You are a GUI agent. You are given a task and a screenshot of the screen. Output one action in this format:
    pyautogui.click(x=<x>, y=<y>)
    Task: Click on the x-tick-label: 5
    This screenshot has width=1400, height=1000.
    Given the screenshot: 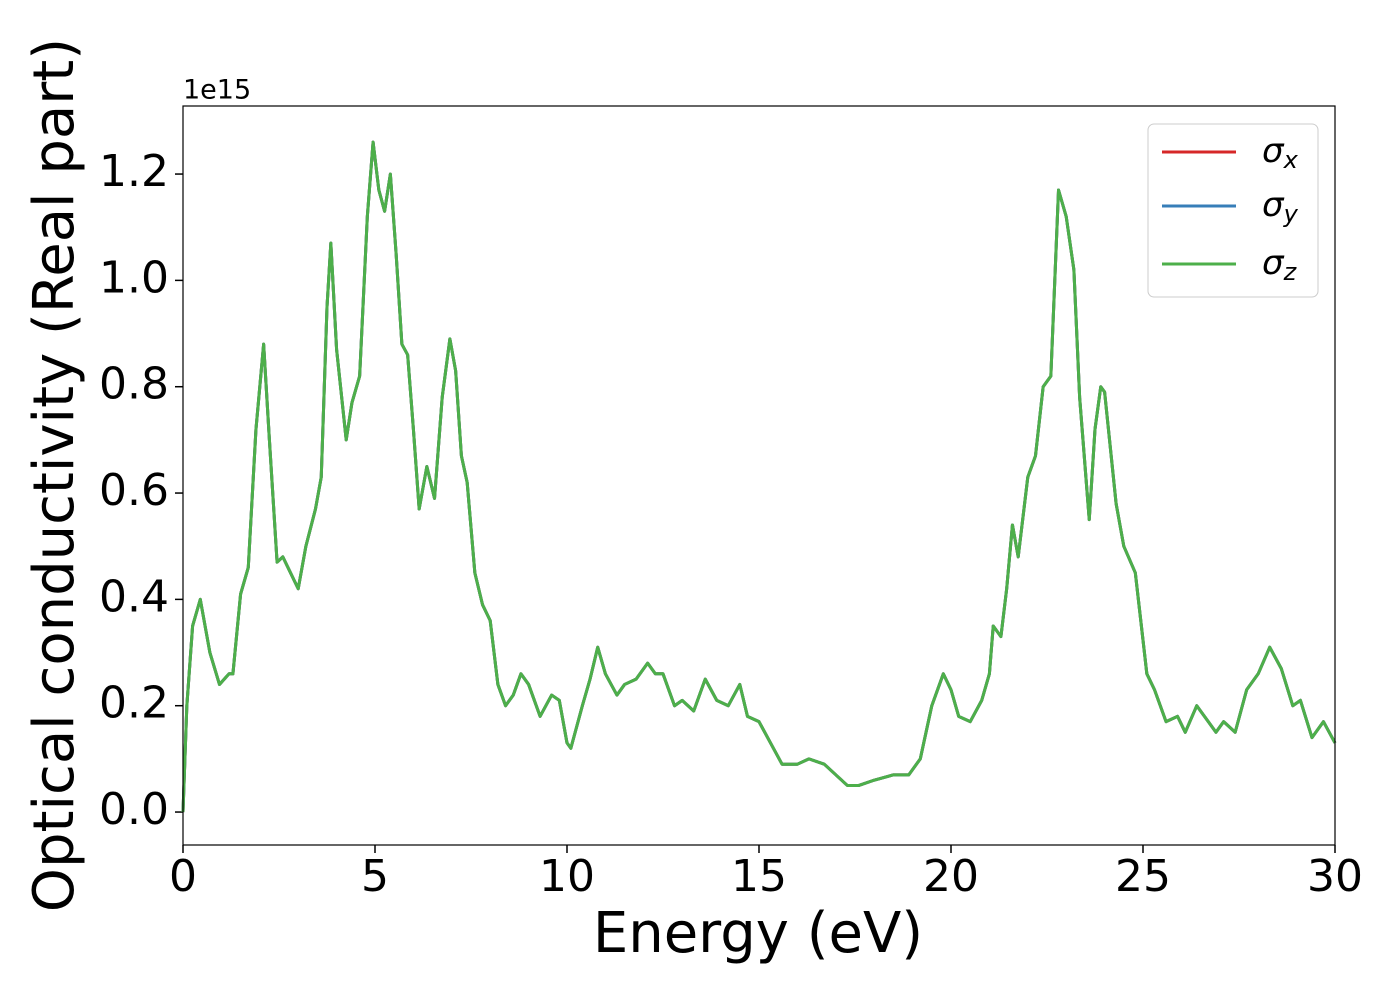 What is the action you would take?
    pyautogui.click(x=375, y=876)
    